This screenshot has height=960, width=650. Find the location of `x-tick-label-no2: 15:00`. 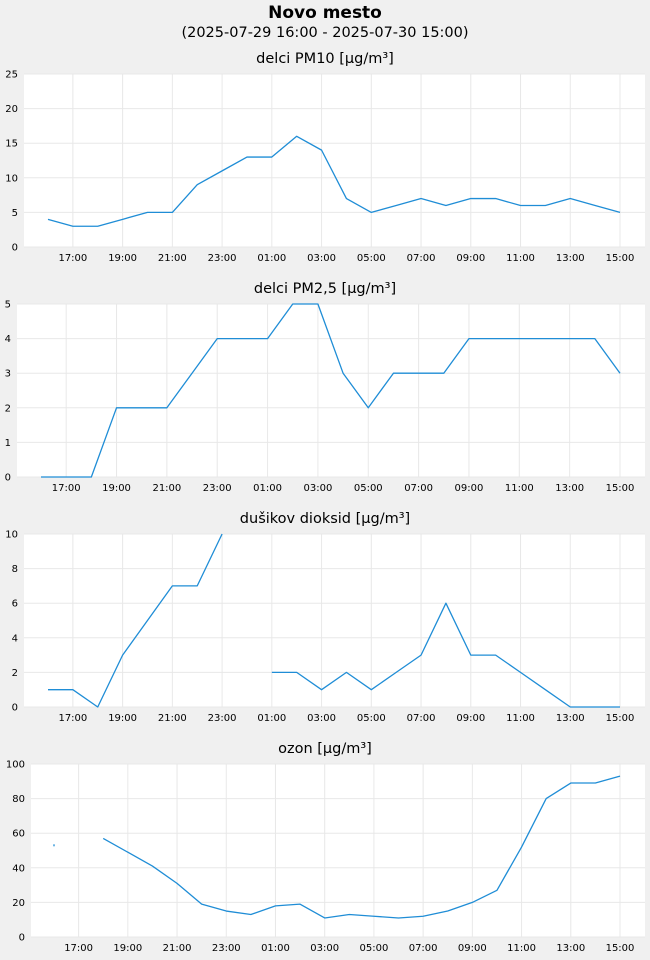

x-tick-label-no2: 15:00 is located at coordinates (620, 718).